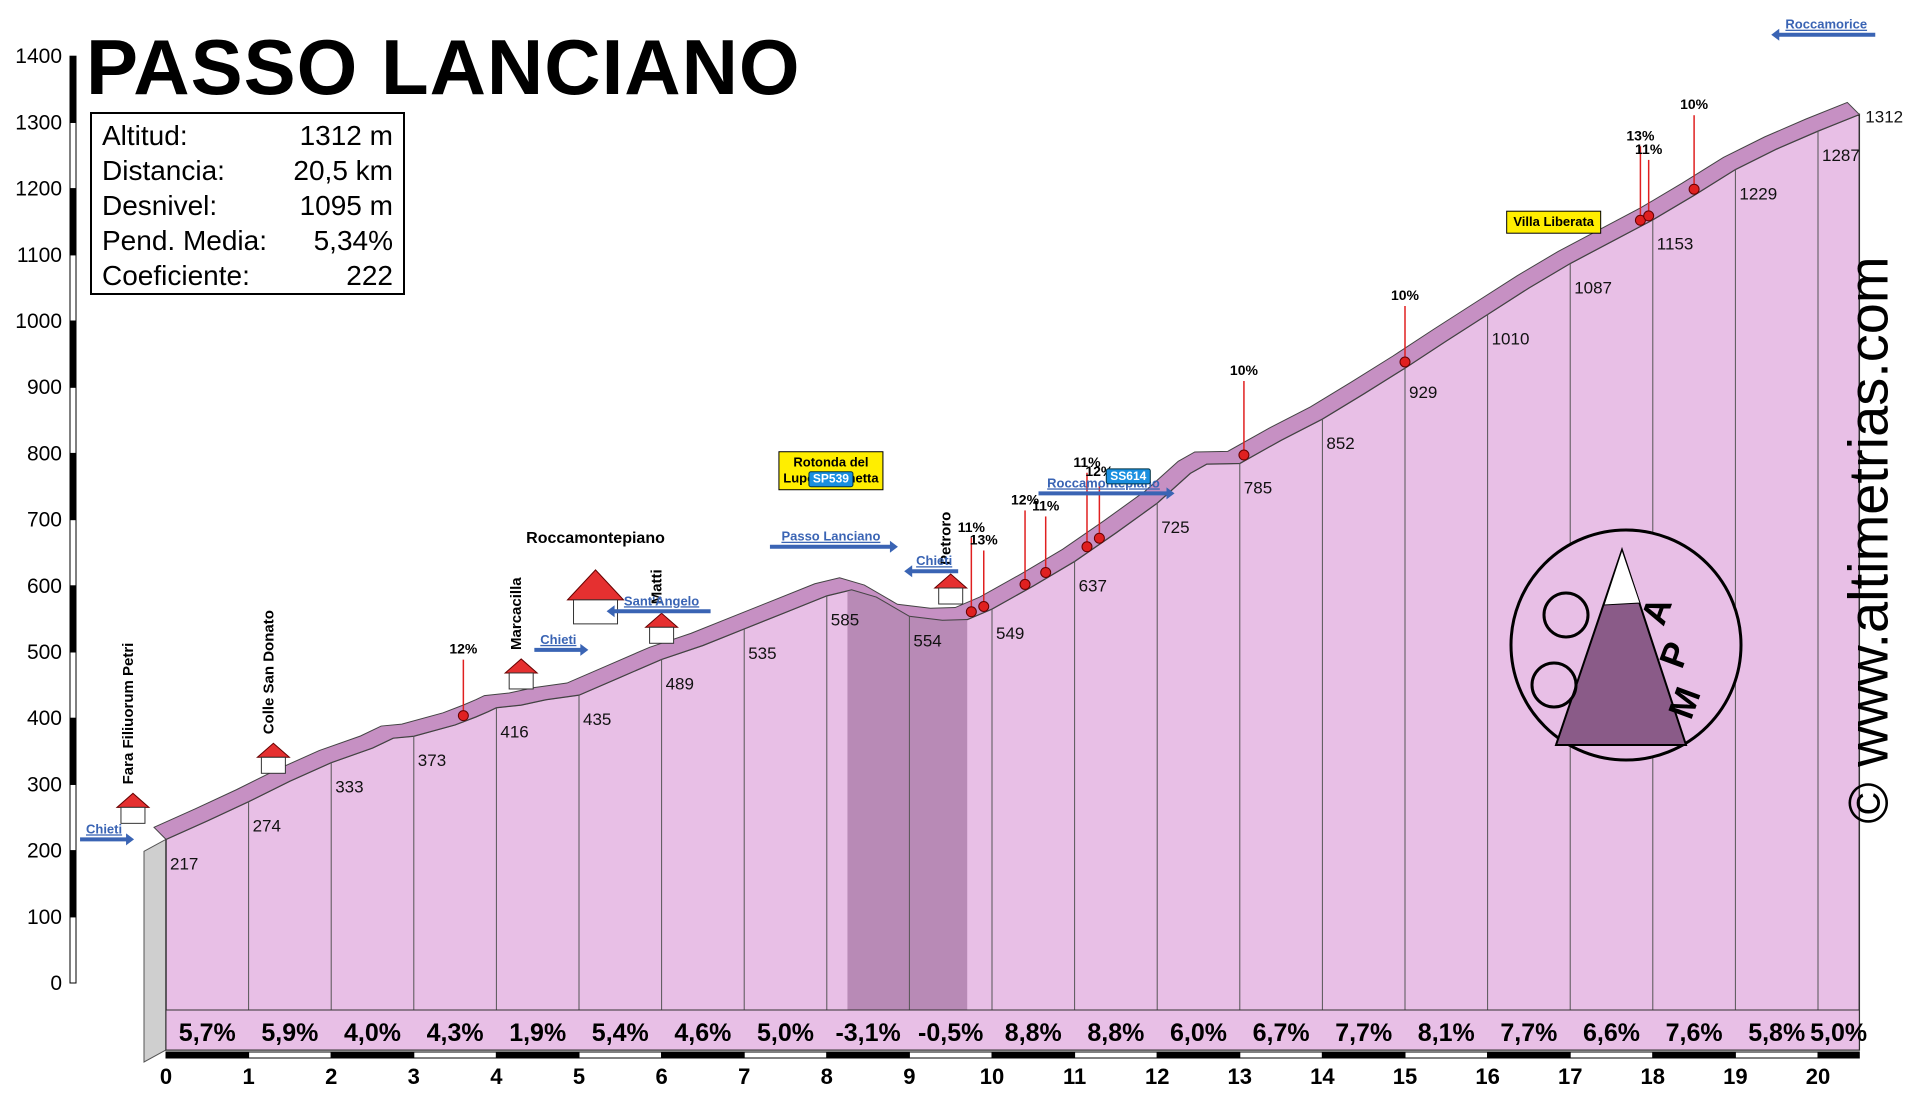  I want to click on x-tick-label: 6, so click(661, 1076).